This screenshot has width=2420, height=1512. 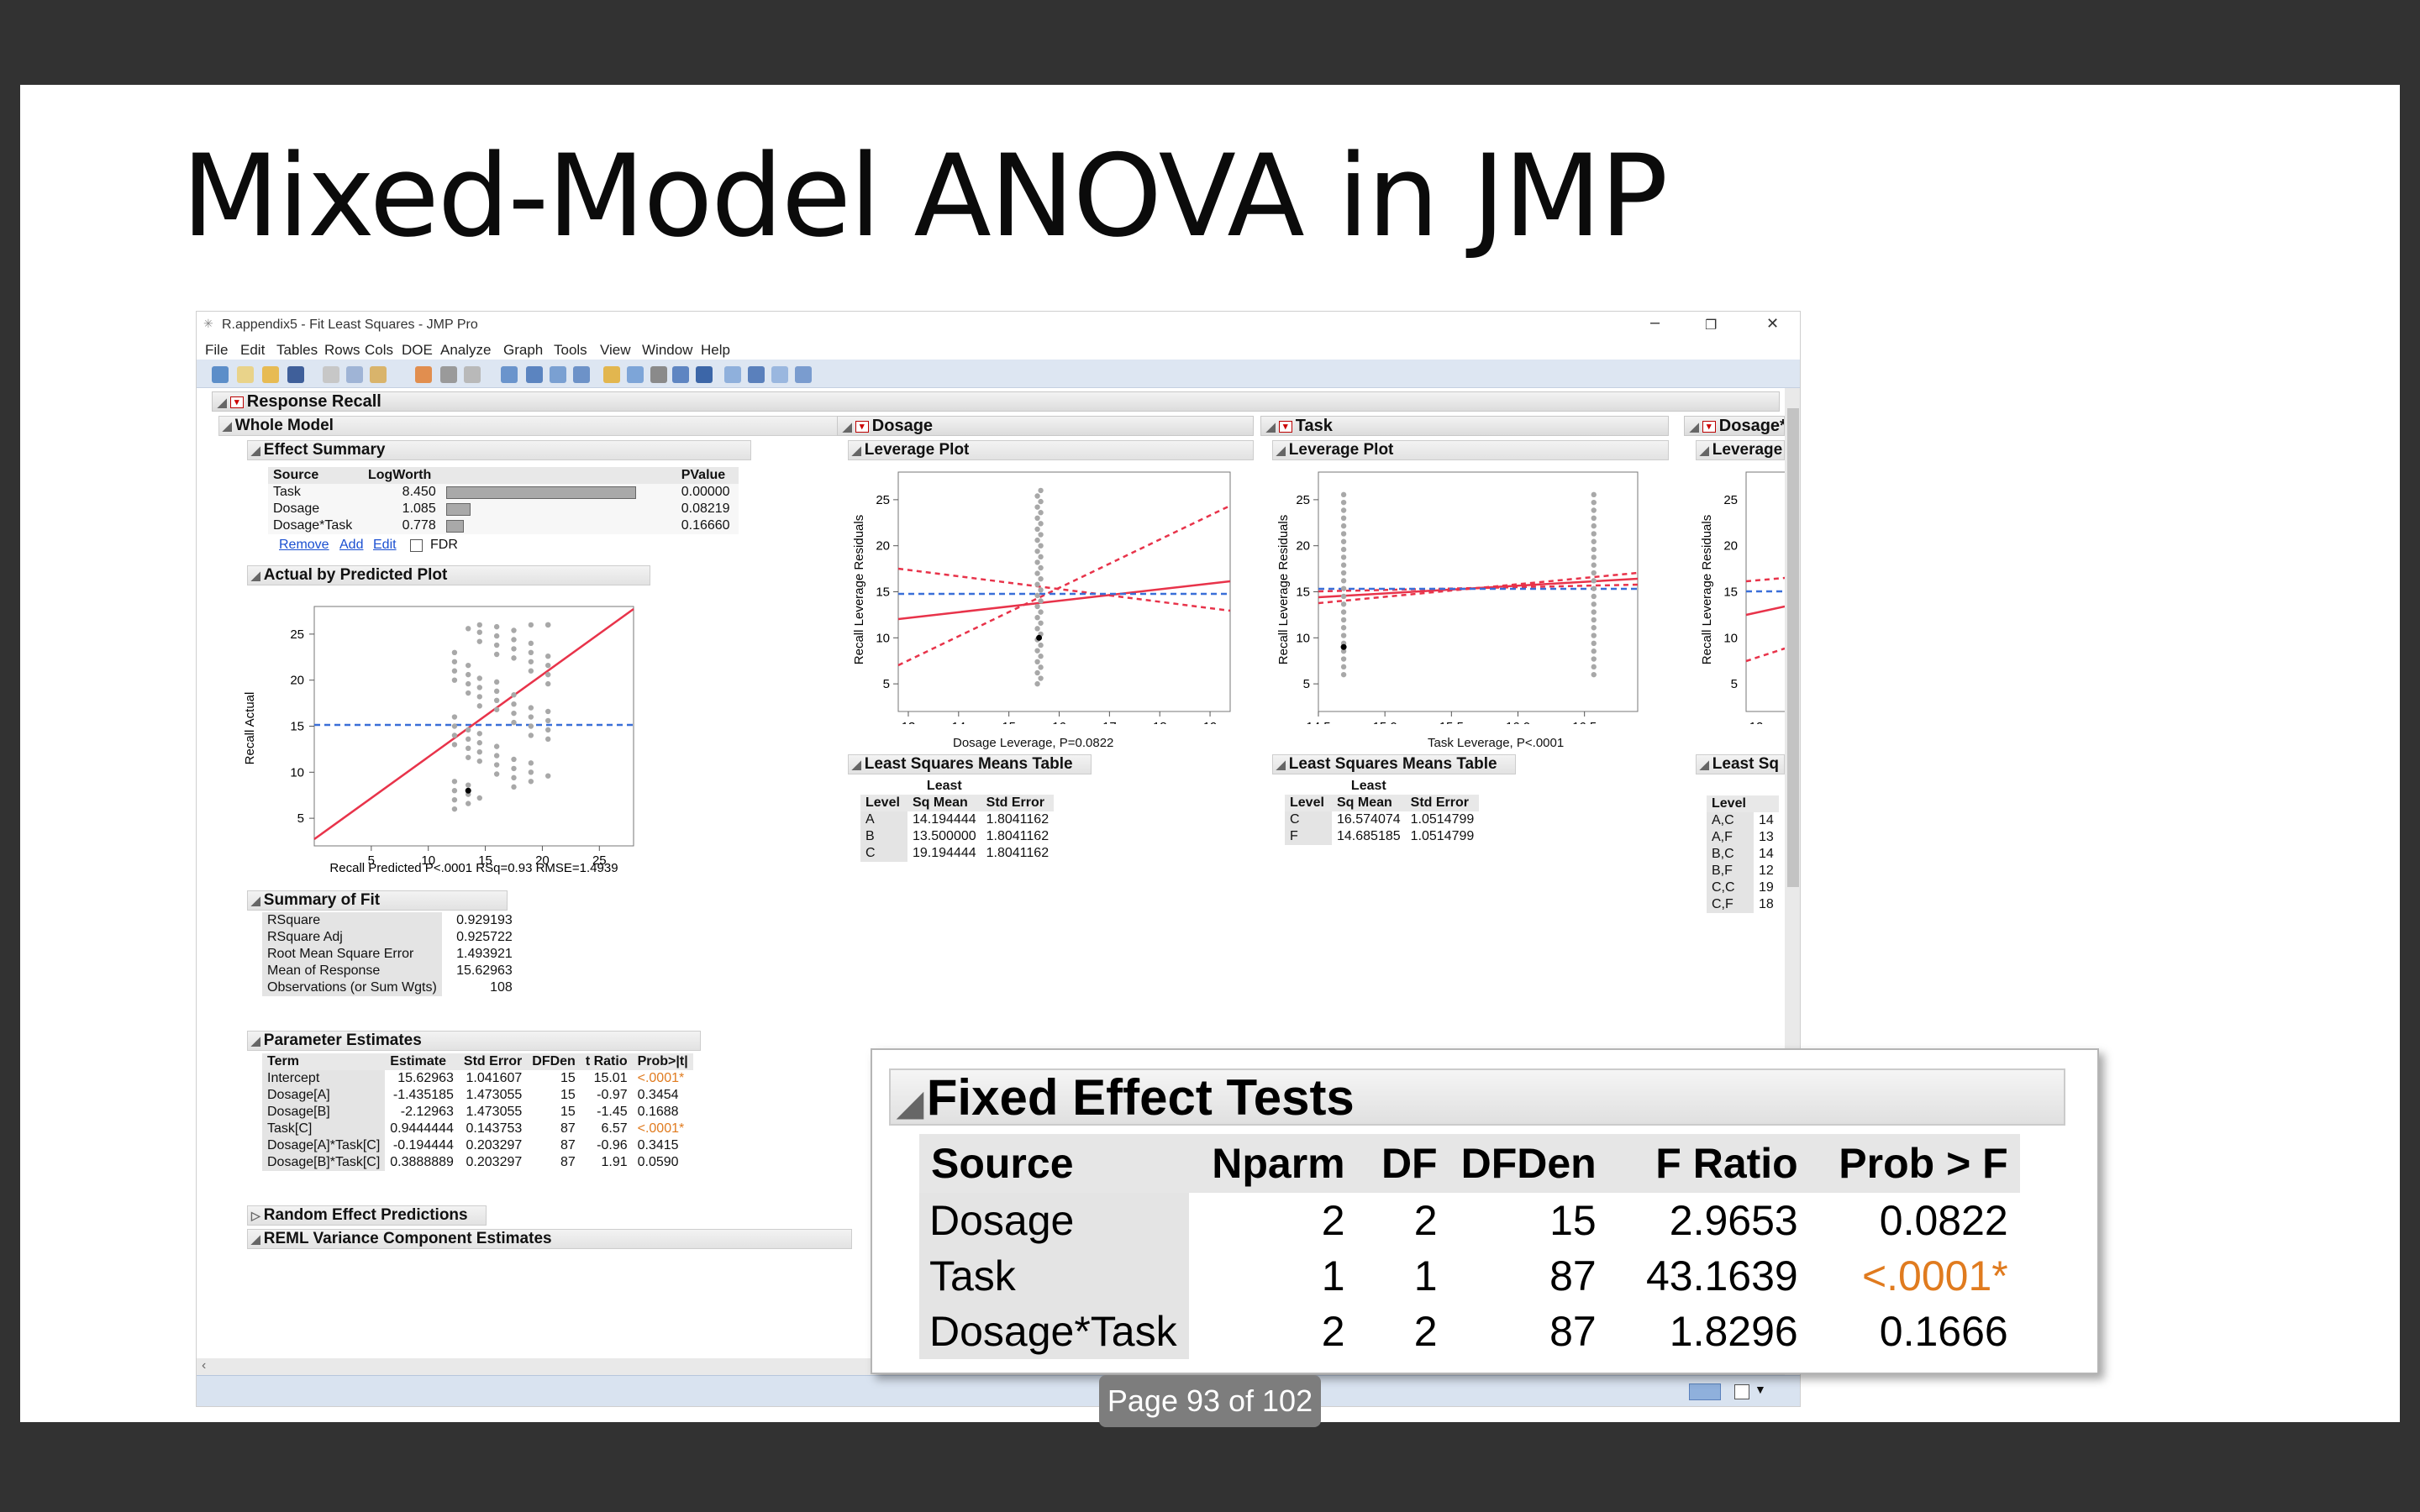 I want to click on annotate-icon, so click(x=733, y=374).